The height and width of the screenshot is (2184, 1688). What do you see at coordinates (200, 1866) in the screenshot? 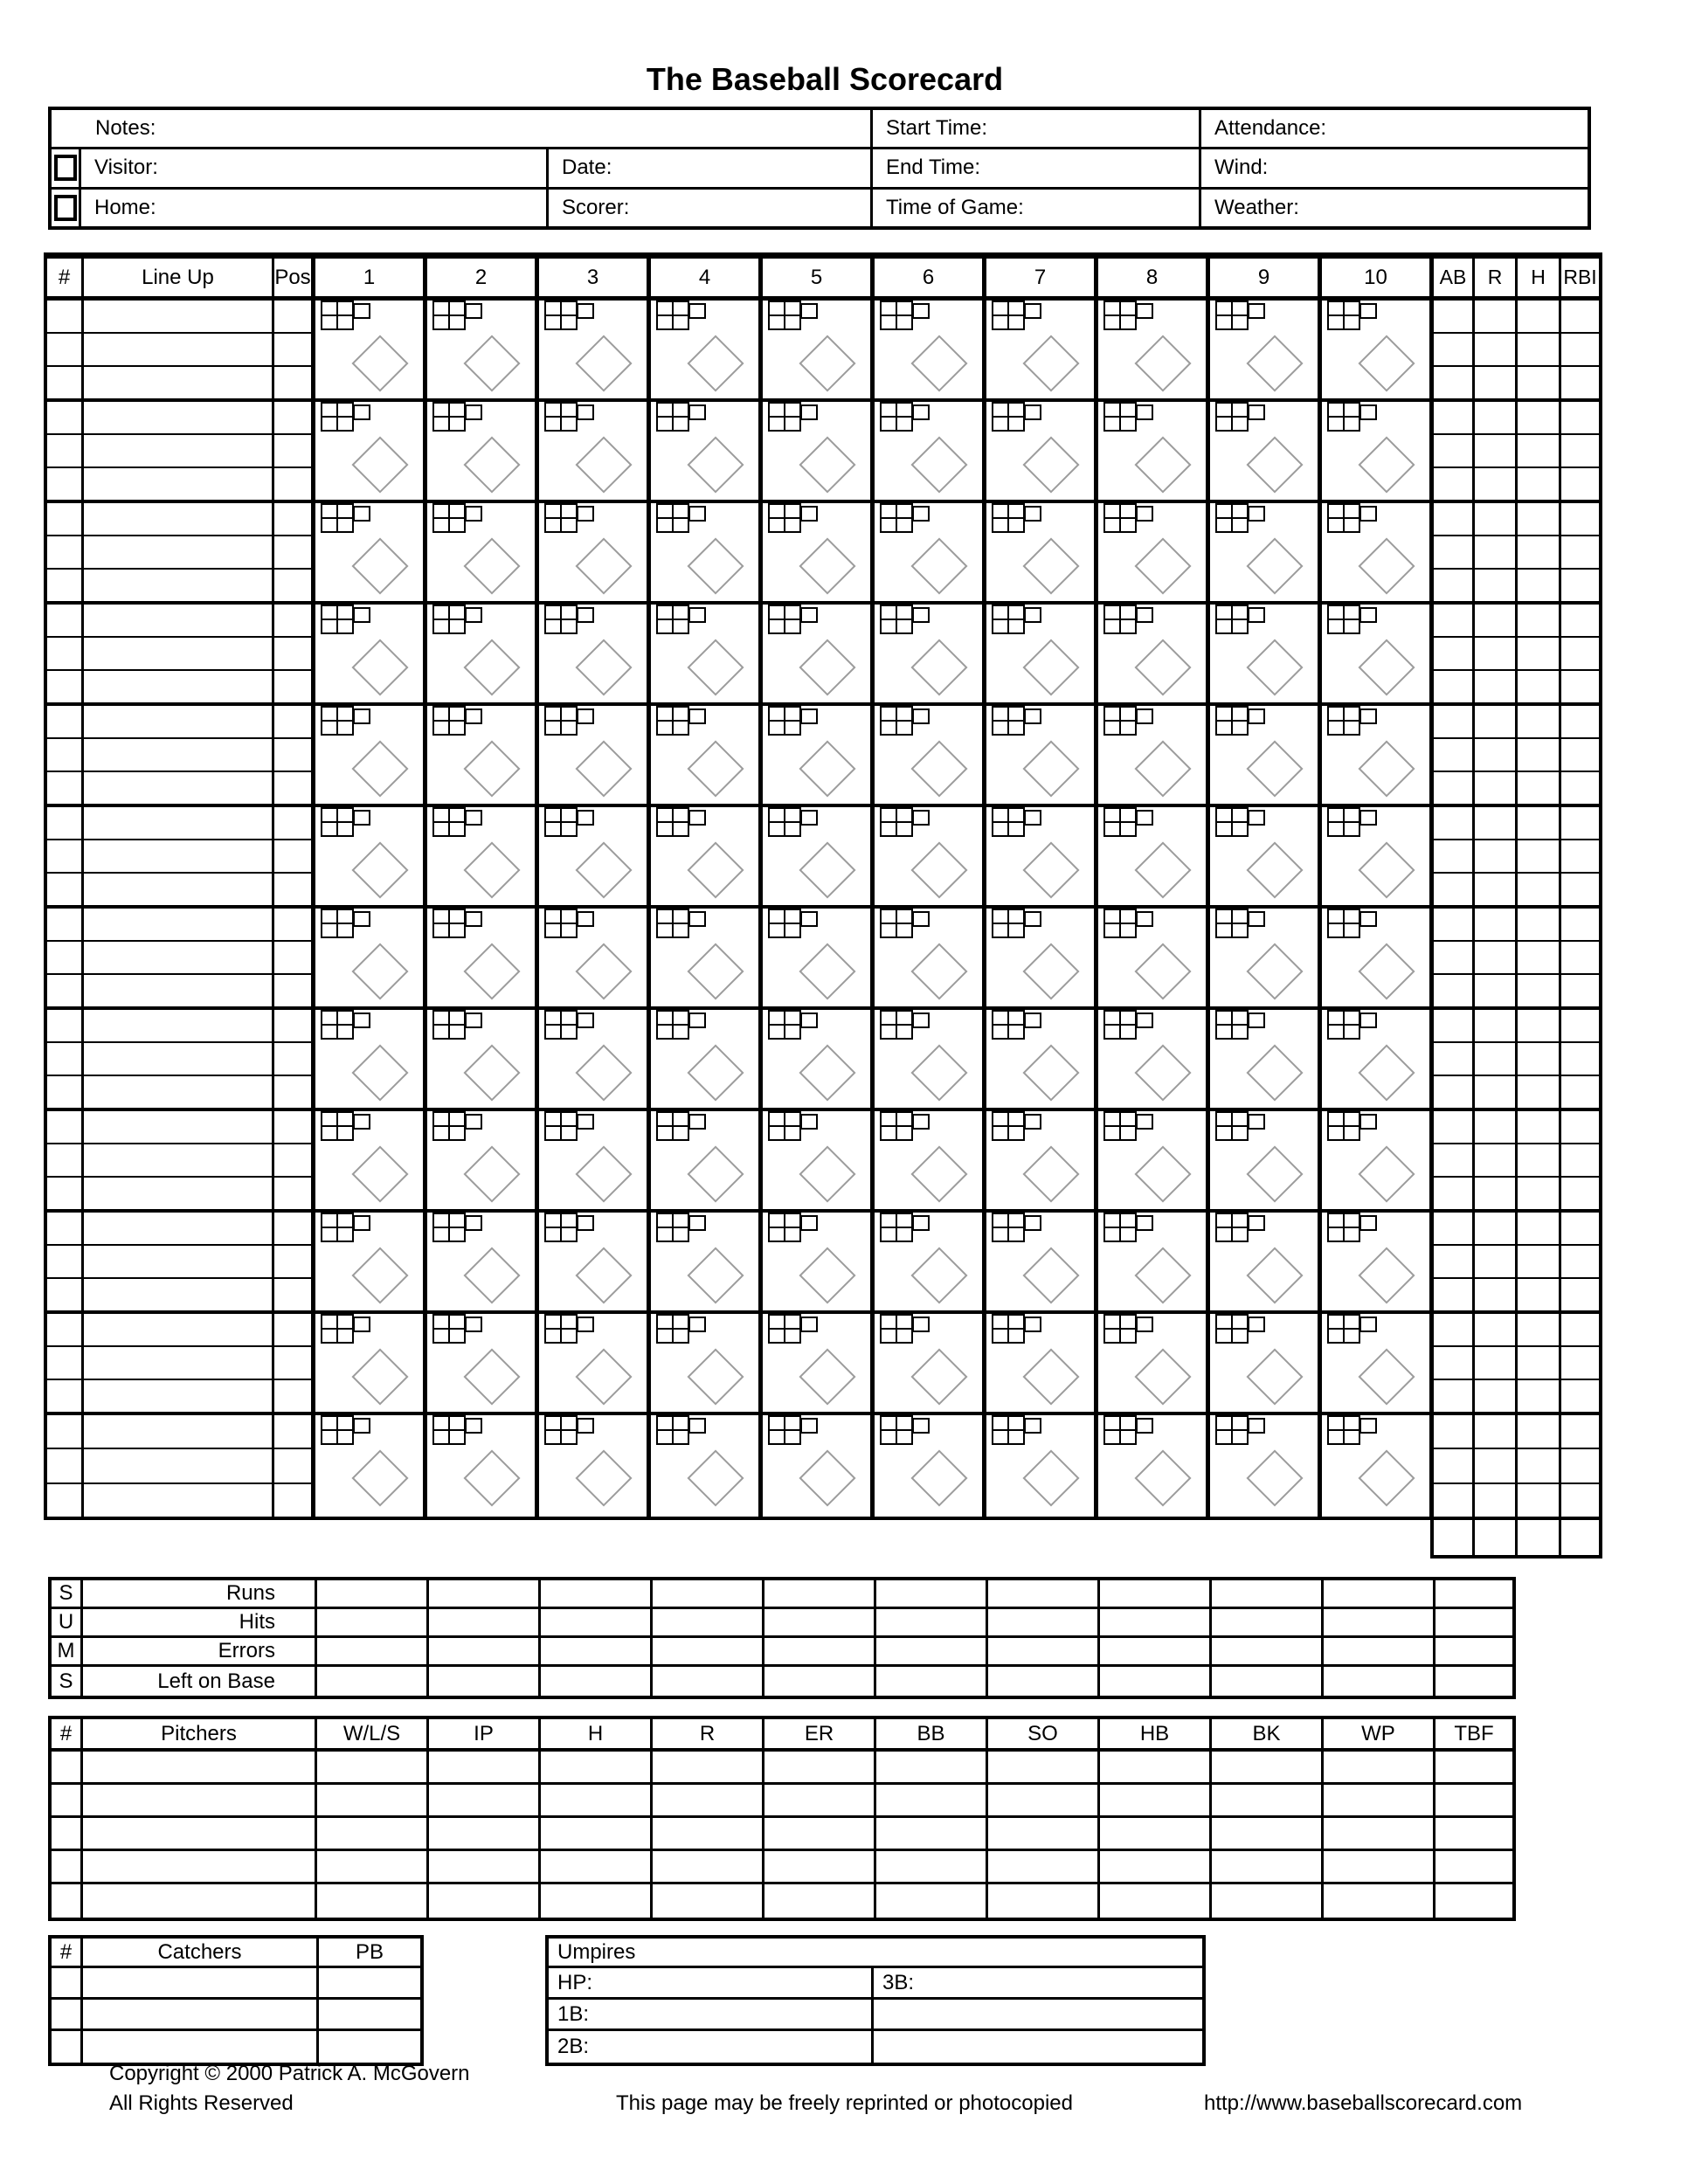
I see `pitcher-name-cell` at bounding box center [200, 1866].